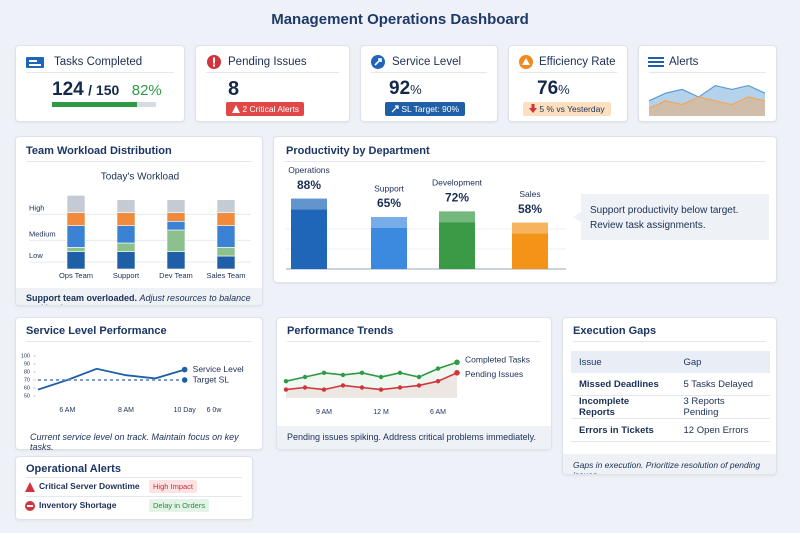 The height and width of the screenshot is (533, 800). I want to click on progress-track, so click(104, 104).